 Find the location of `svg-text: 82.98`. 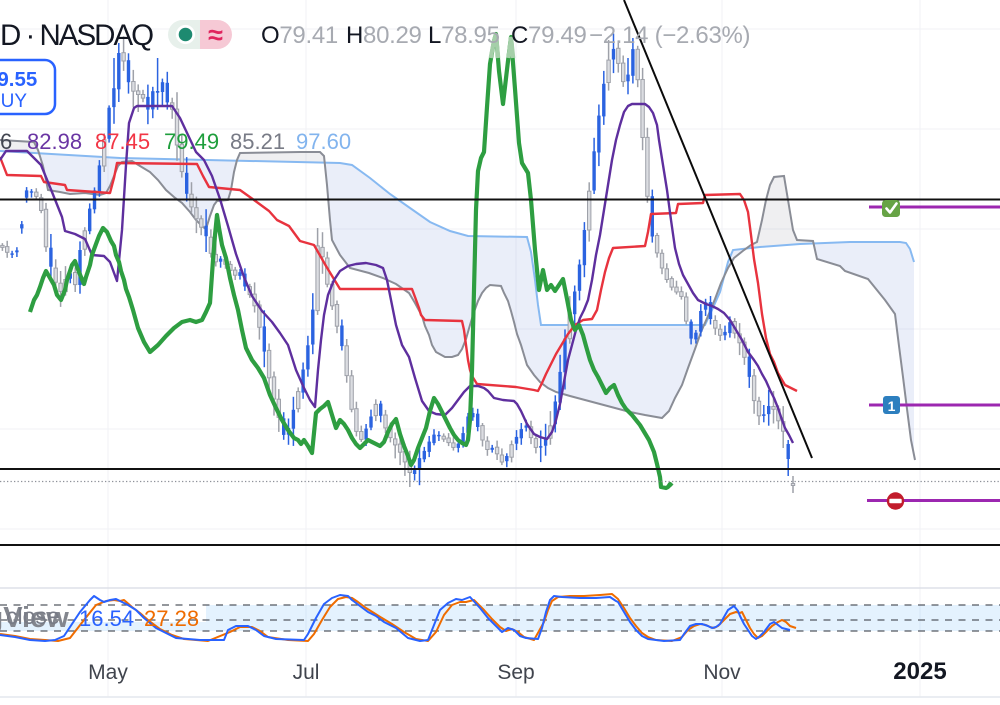

svg-text: 82.98 is located at coordinates (54, 141).